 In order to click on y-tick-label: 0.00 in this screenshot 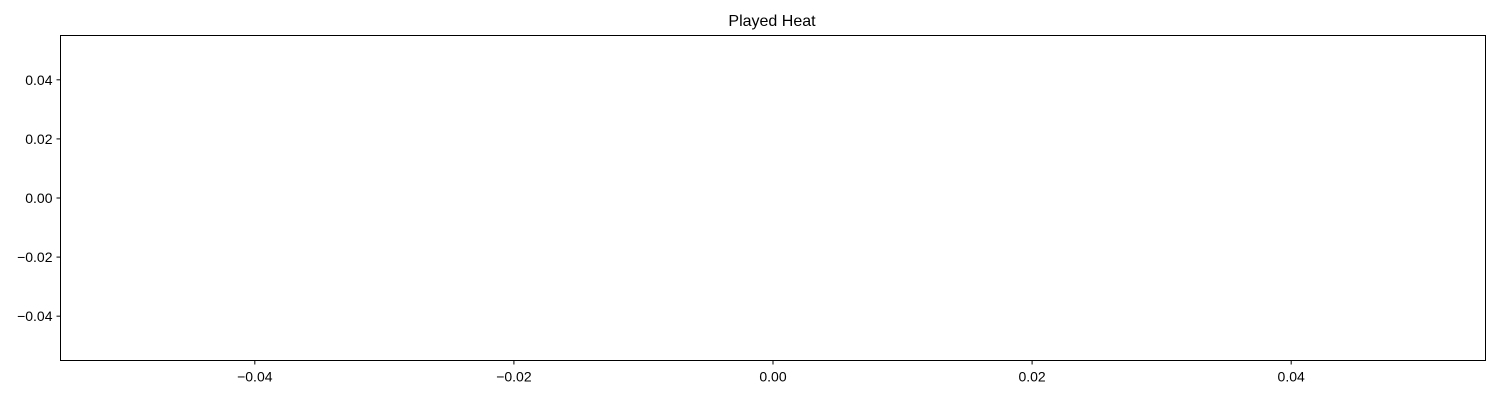, I will do `click(38, 198)`.